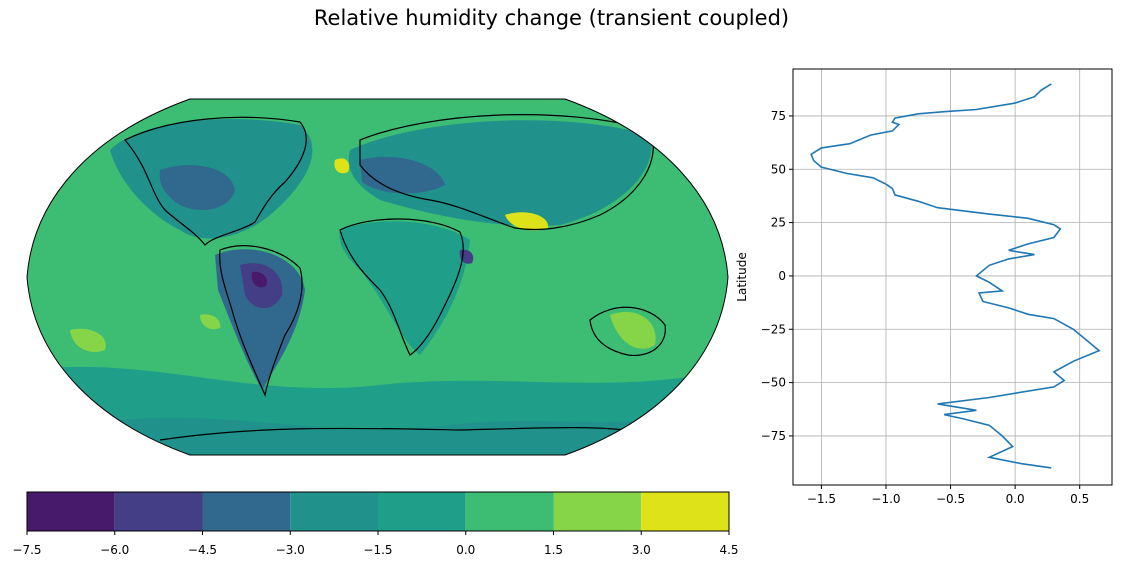 This screenshot has width=1121, height=565. What do you see at coordinates (88, 340) in the screenshot?
I see `field-patch-pacific` at bounding box center [88, 340].